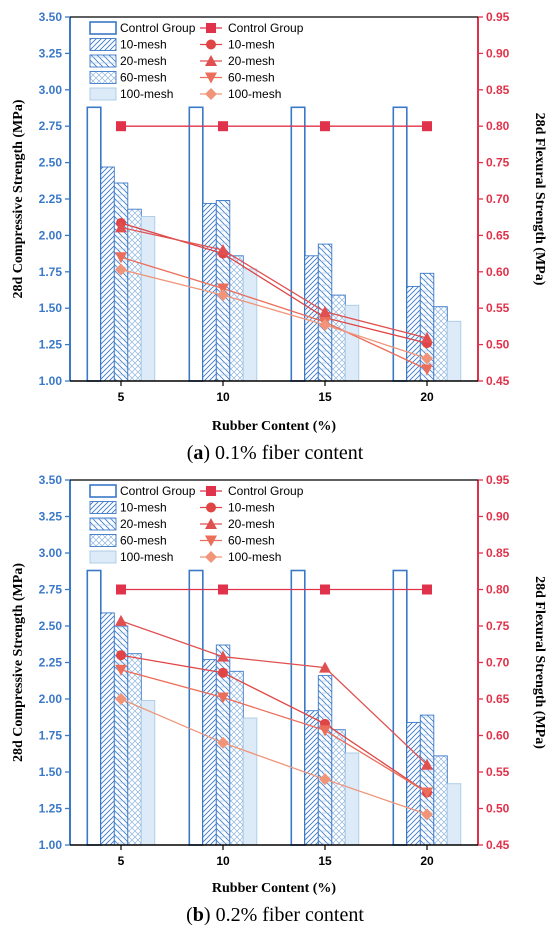 This screenshot has width=550, height=937. Describe the element at coordinates (143, 45) in the screenshot. I see `legend-bar-label: 10-mesh` at that location.